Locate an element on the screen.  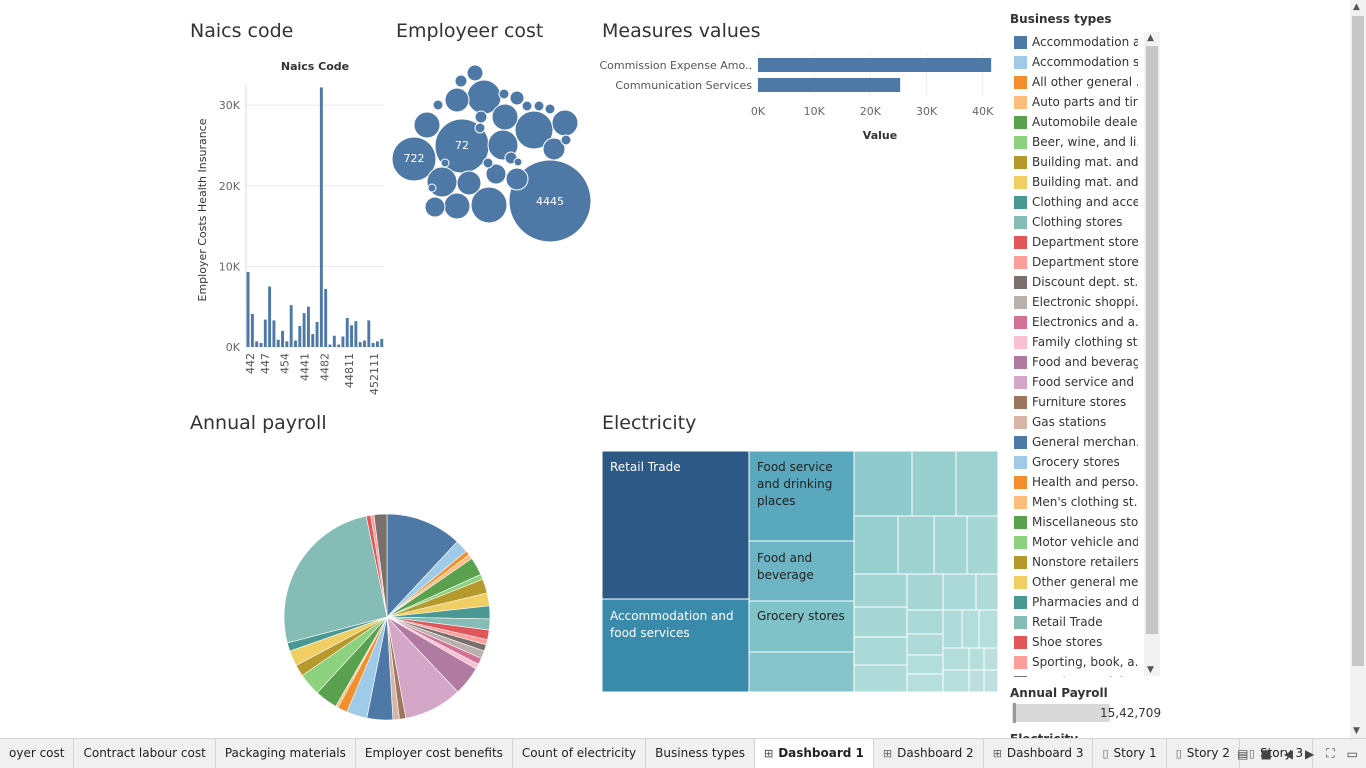
sheet-tab: Count of electricity is located at coordinates (580, 753).